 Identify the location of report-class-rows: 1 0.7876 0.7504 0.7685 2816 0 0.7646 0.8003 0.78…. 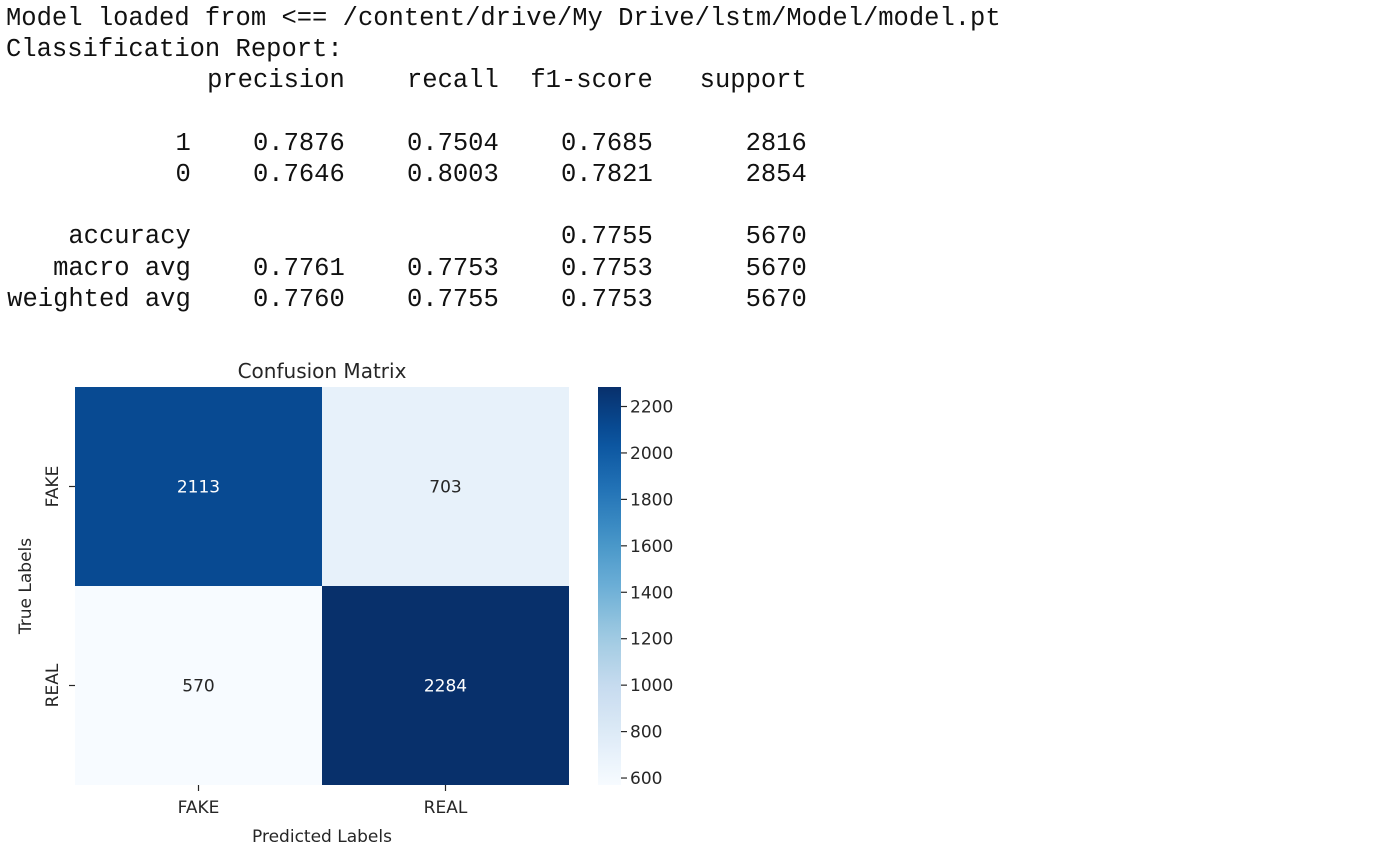
(503, 159).